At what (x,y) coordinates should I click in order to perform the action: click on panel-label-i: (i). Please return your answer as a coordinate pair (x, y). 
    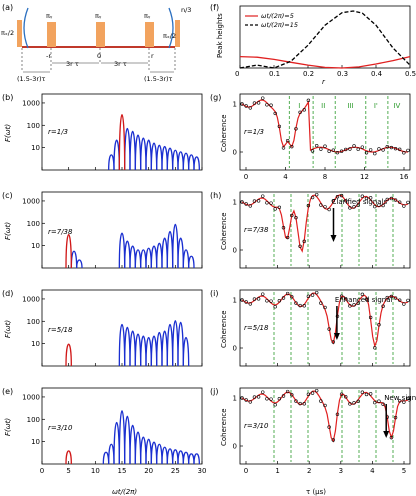
    Looking at the image, I should click on (214, 293).